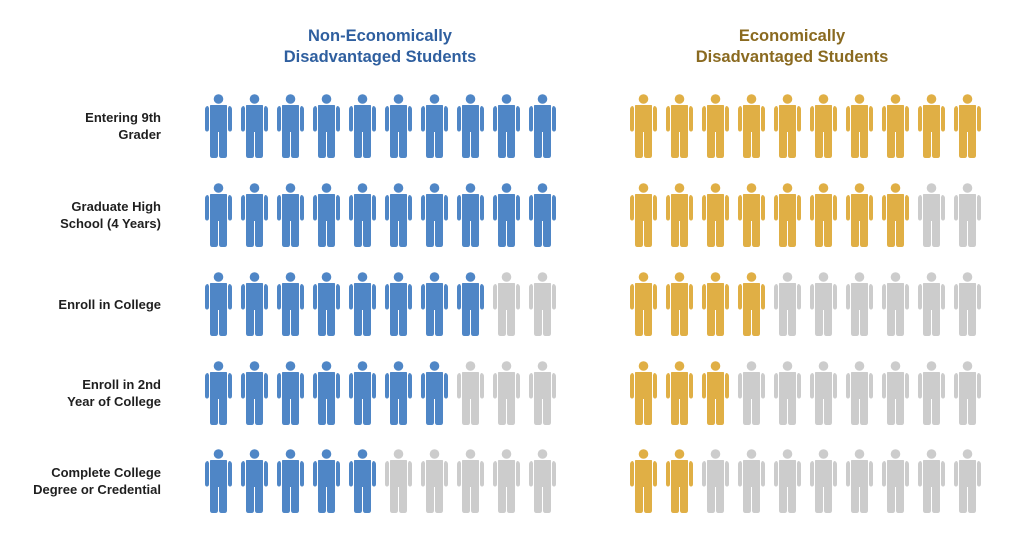 The width and height of the screenshot is (1024, 549). I want to click on non-disadvantaged-title: Non-Economically Disadvantaged Students, so click(380, 46).